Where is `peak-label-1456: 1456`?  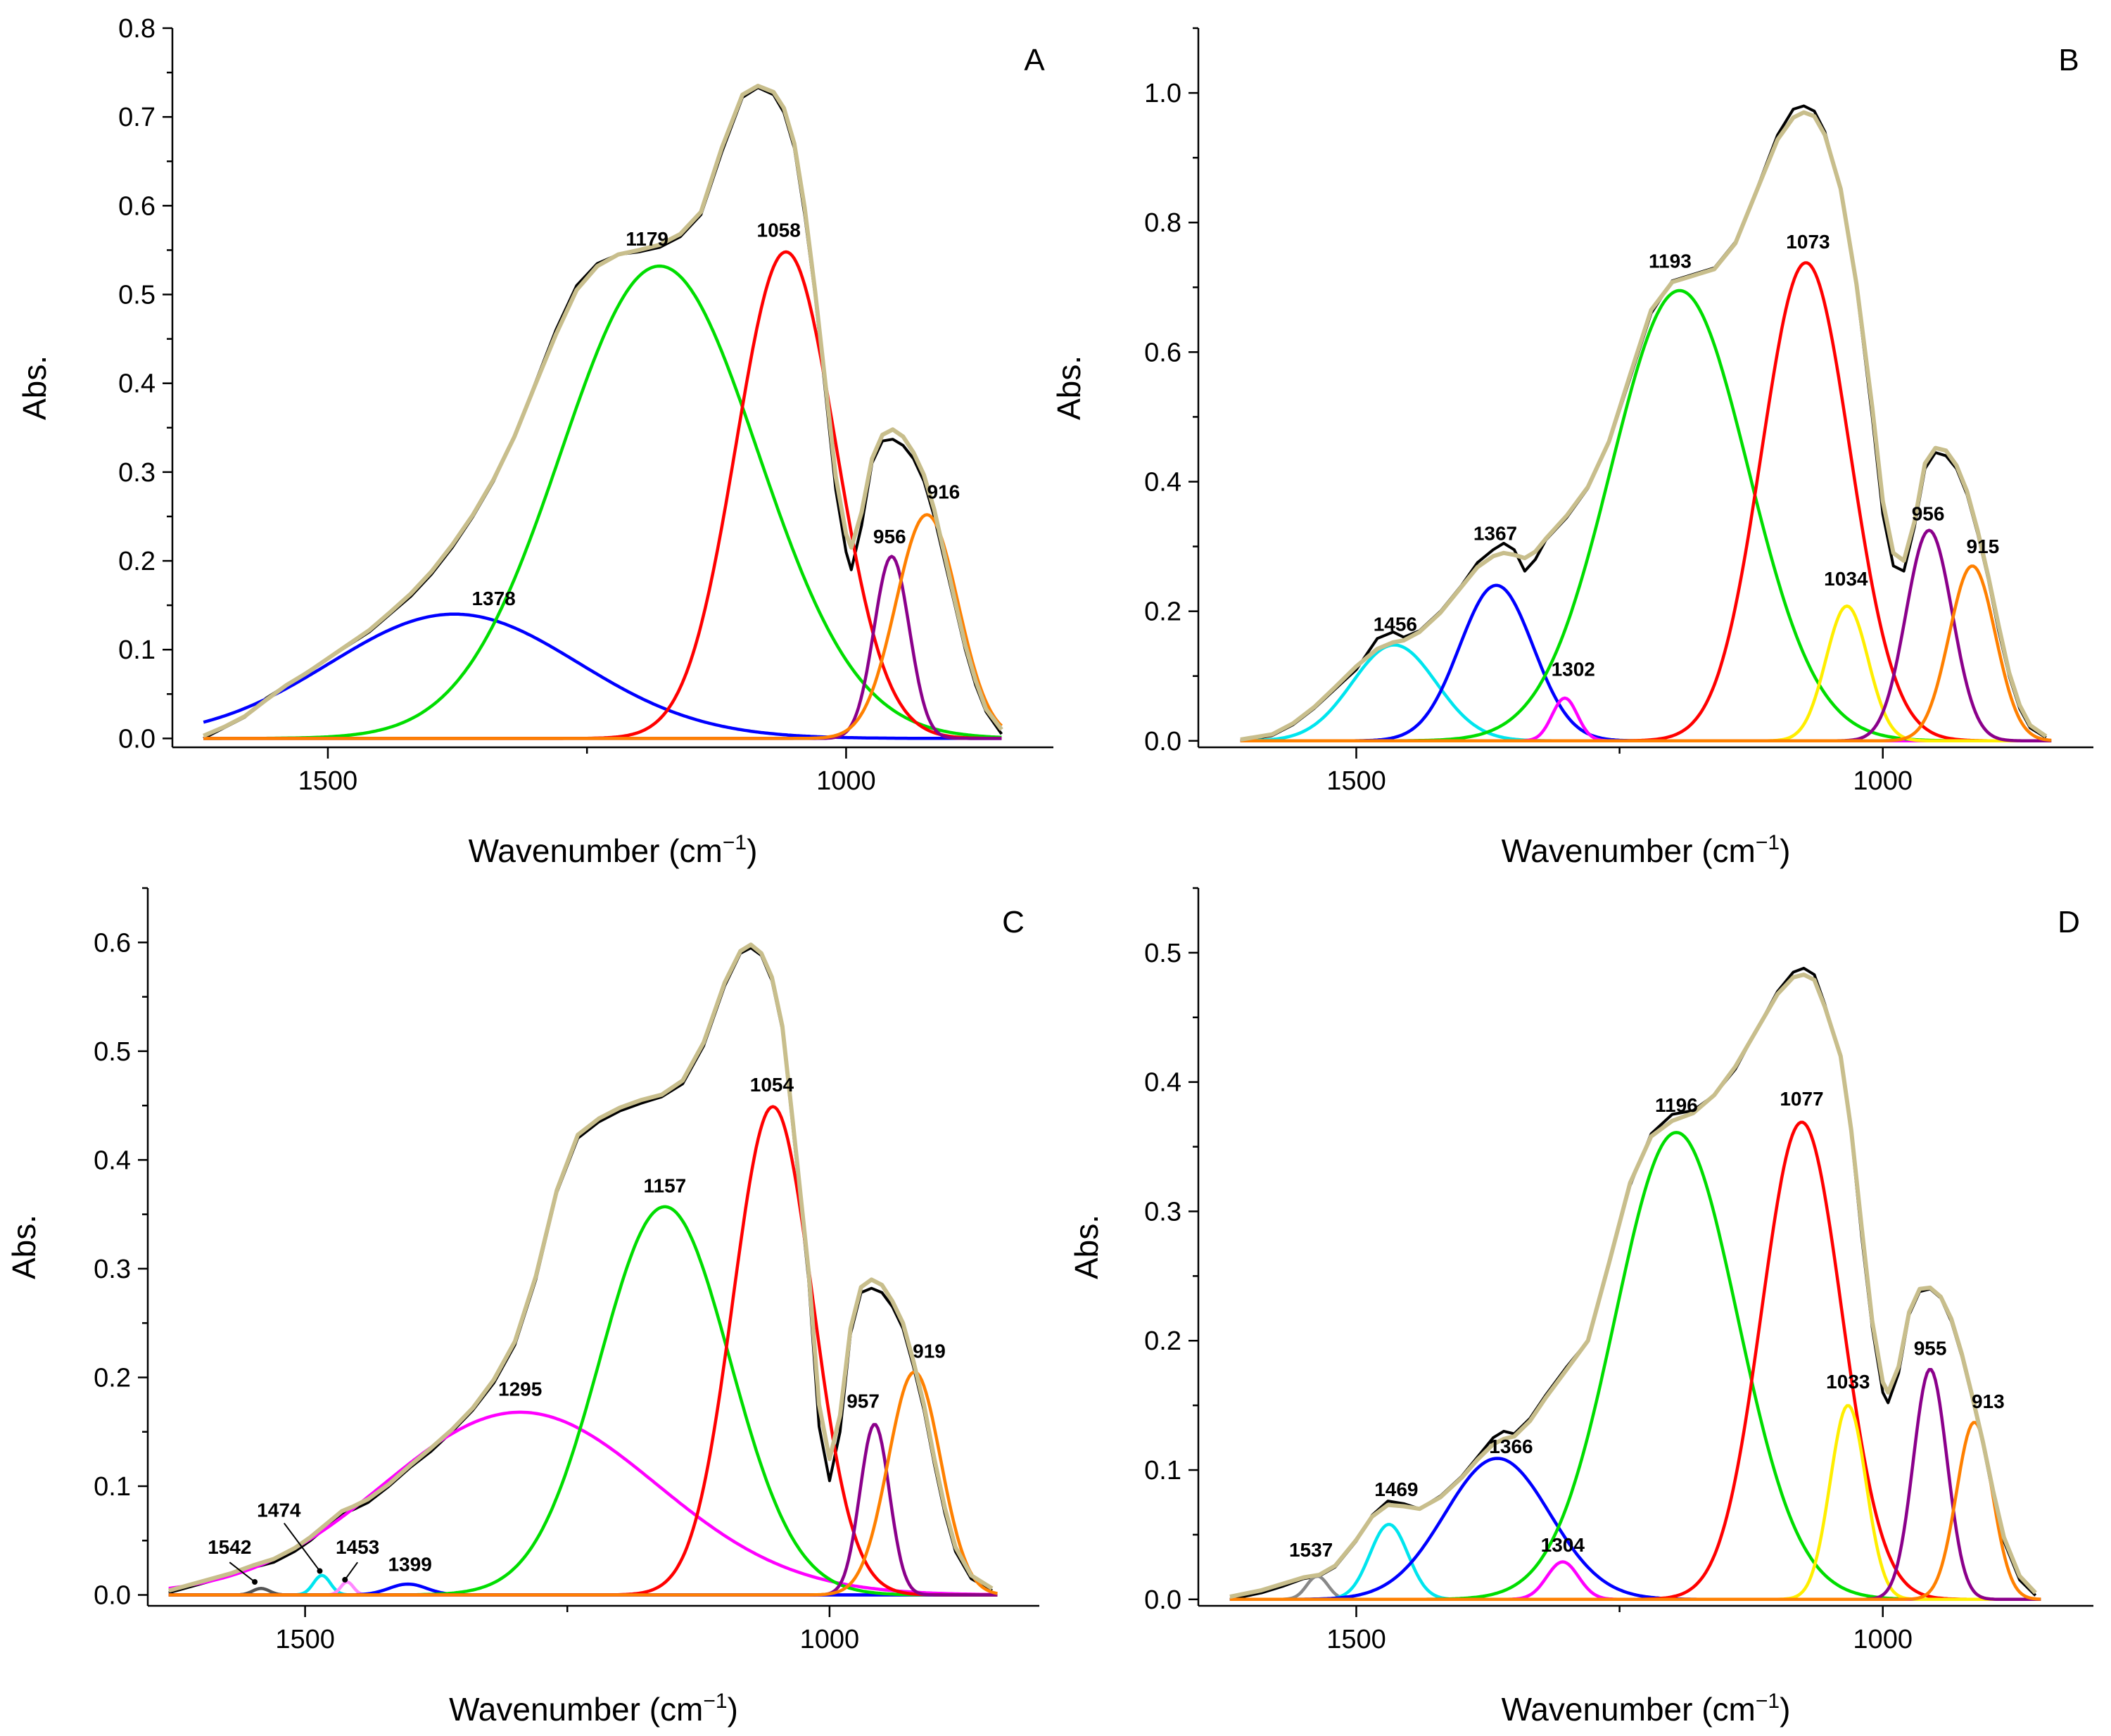
peak-label-1456: 1456 is located at coordinates (1395, 624).